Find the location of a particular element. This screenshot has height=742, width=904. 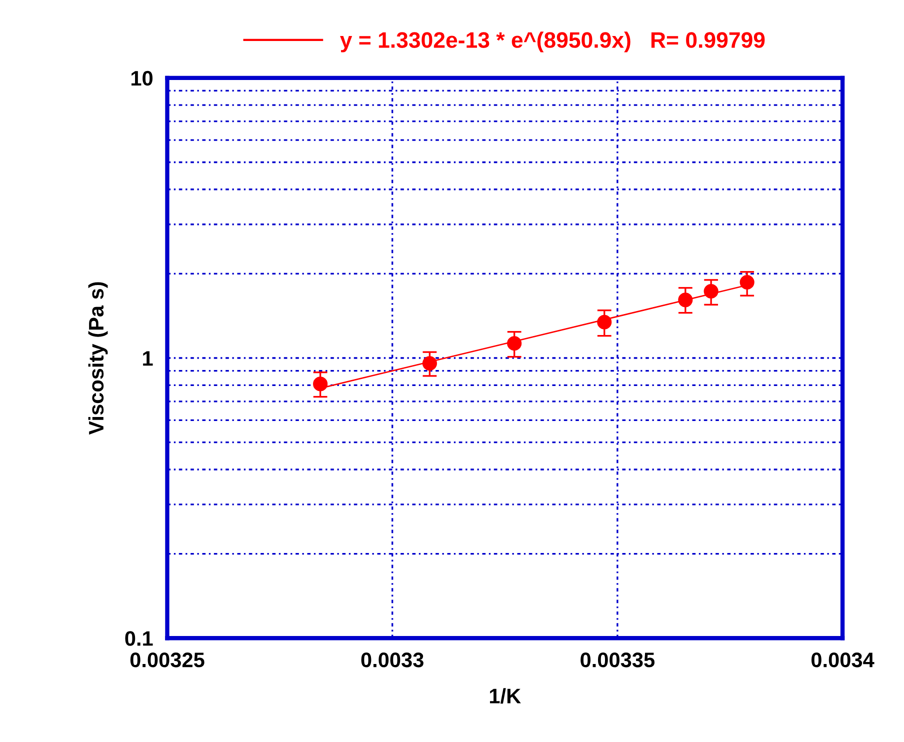

y-tick-label: 0.1 is located at coordinates (139, 638).